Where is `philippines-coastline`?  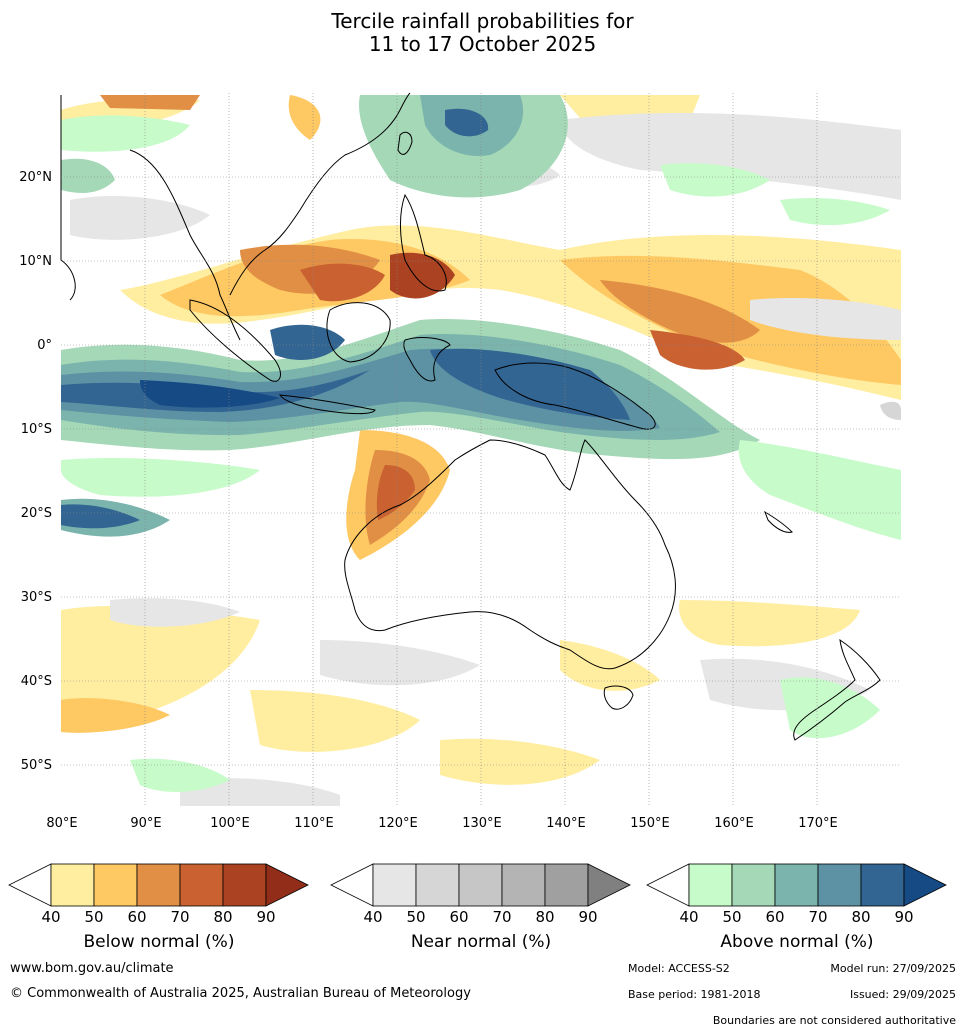 philippines-coastline is located at coordinates (423, 242).